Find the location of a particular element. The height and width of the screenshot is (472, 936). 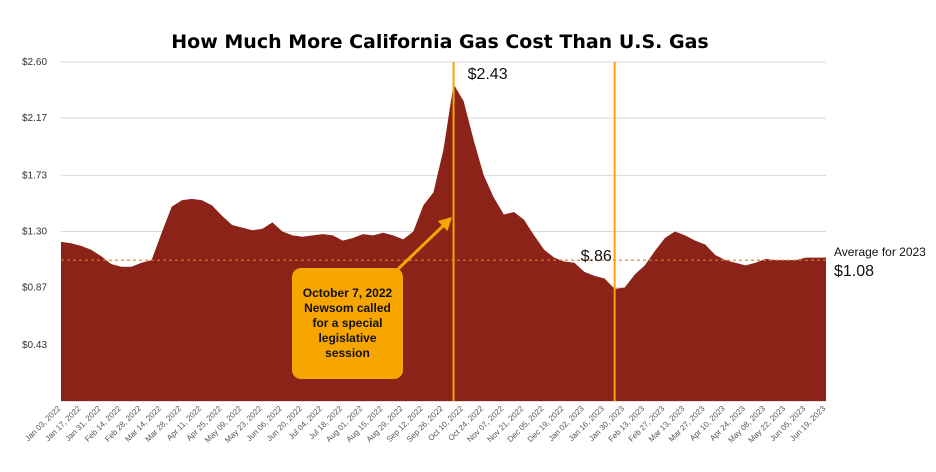

y-tick-label: $0.87 is located at coordinates (34, 288).